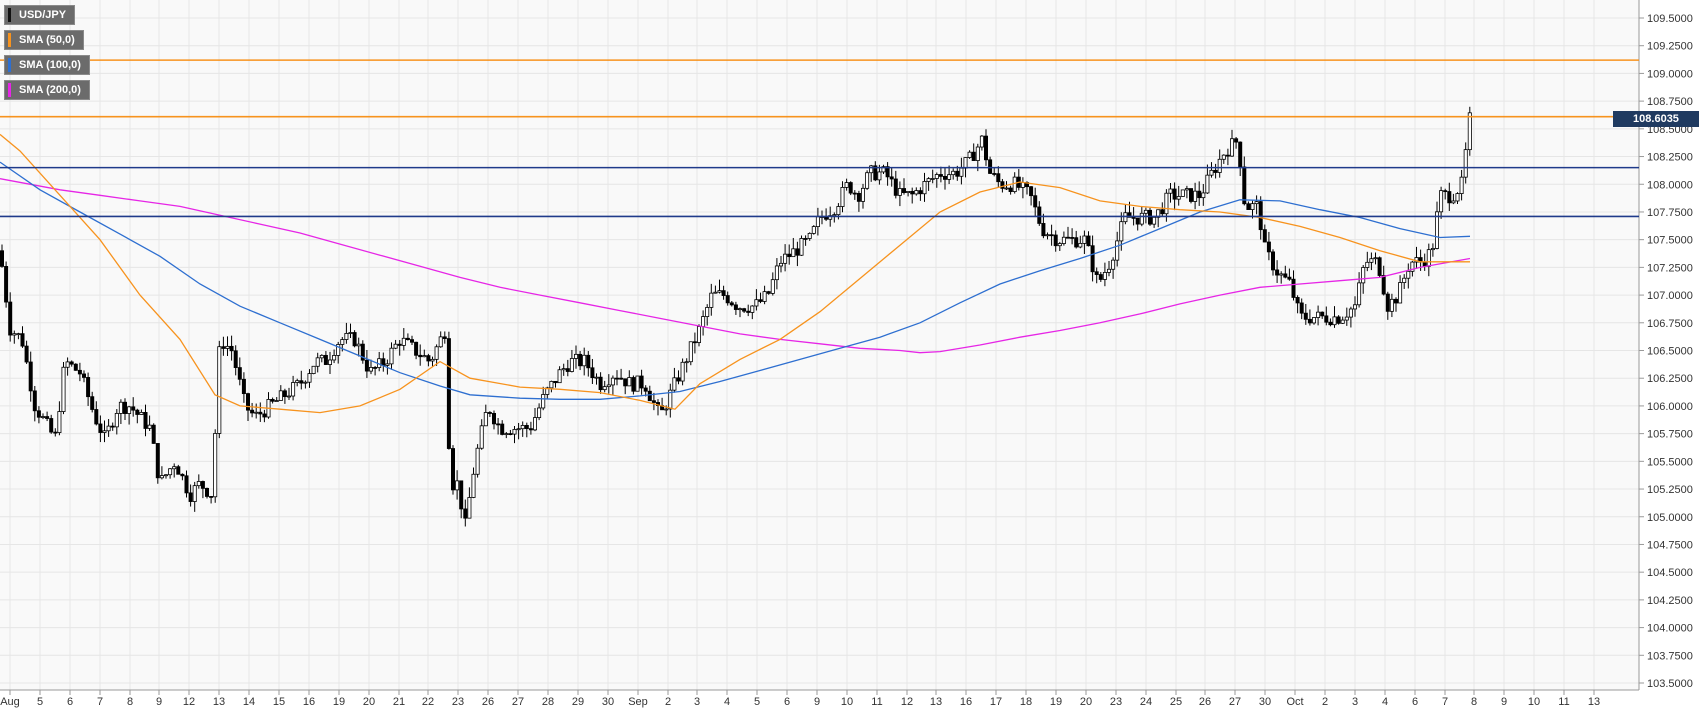 The image size is (1707, 712). What do you see at coordinates (907, 702) in the screenshot?
I see `x-tick-label: 12` at bounding box center [907, 702].